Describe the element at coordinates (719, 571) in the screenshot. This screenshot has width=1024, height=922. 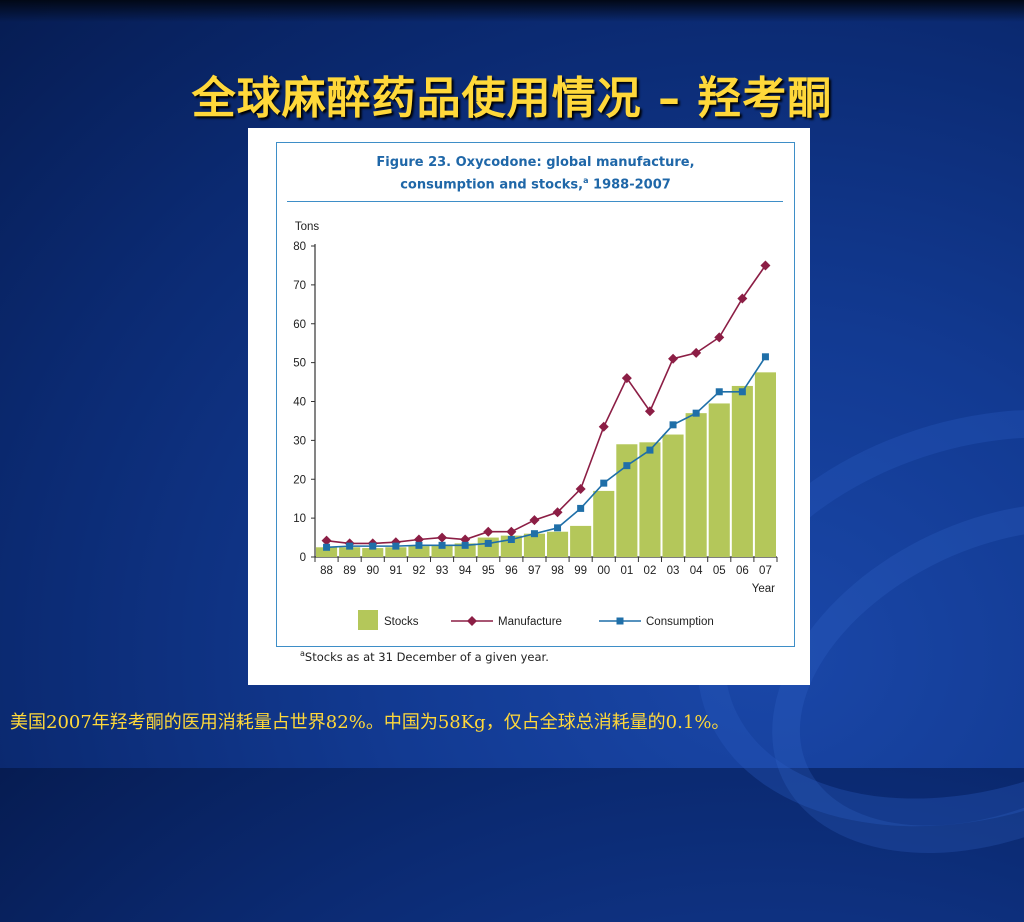
I see `x-tick-label: 05` at that location.